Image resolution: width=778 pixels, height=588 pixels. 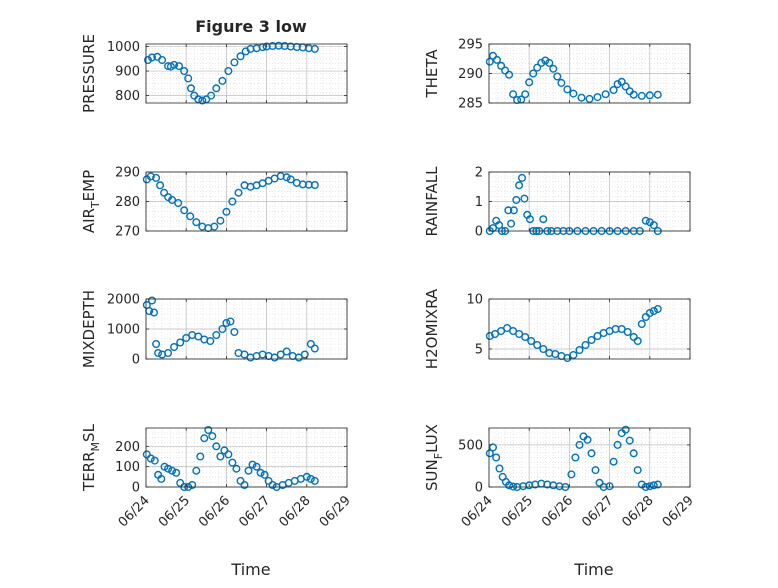 What do you see at coordinates (557, 75) in the screenshot?
I see `subplot-theta: 285 290 295 THETA` at bounding box center [557, 75].